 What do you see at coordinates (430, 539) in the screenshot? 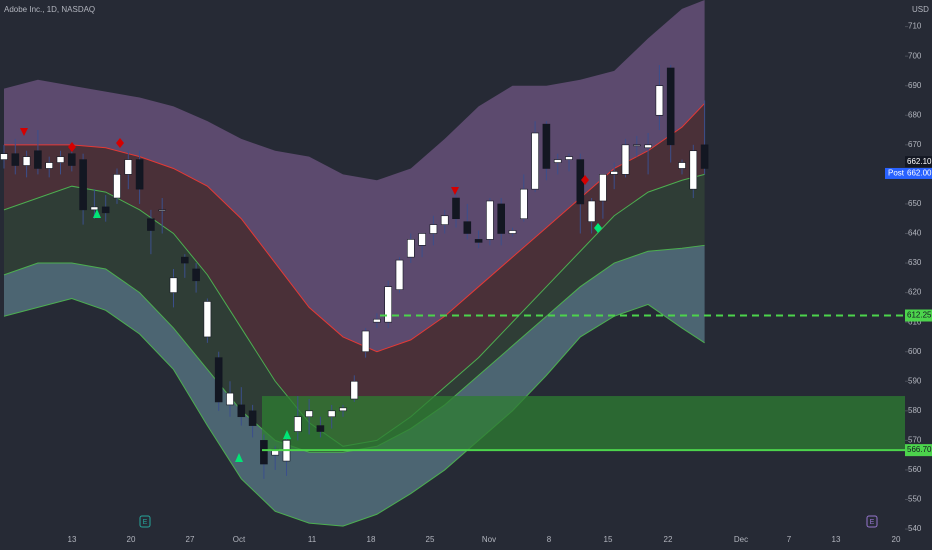
I see `x-tick-label: 25` at bounding box center [430, 539].